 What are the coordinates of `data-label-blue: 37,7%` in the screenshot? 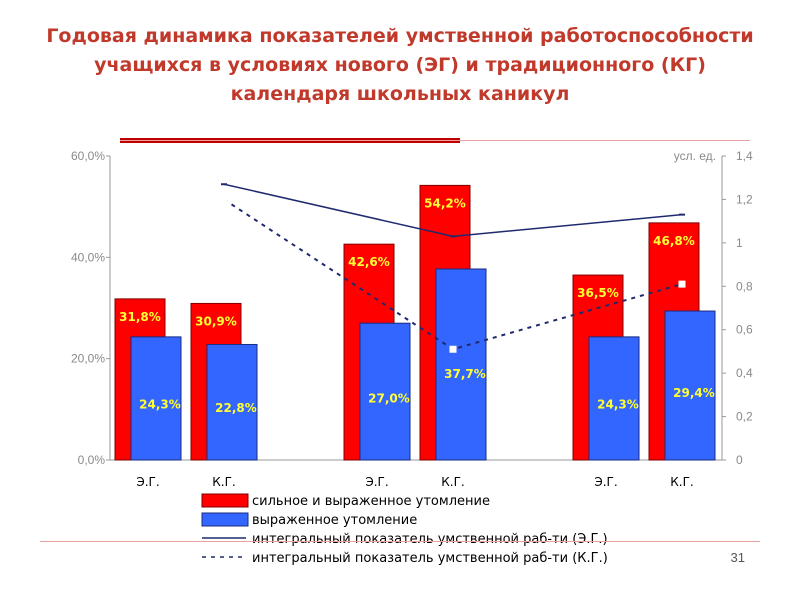 It's located at (465, 374).